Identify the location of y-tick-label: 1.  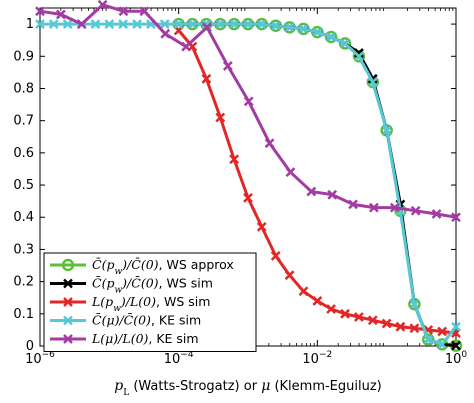
(30, 24).